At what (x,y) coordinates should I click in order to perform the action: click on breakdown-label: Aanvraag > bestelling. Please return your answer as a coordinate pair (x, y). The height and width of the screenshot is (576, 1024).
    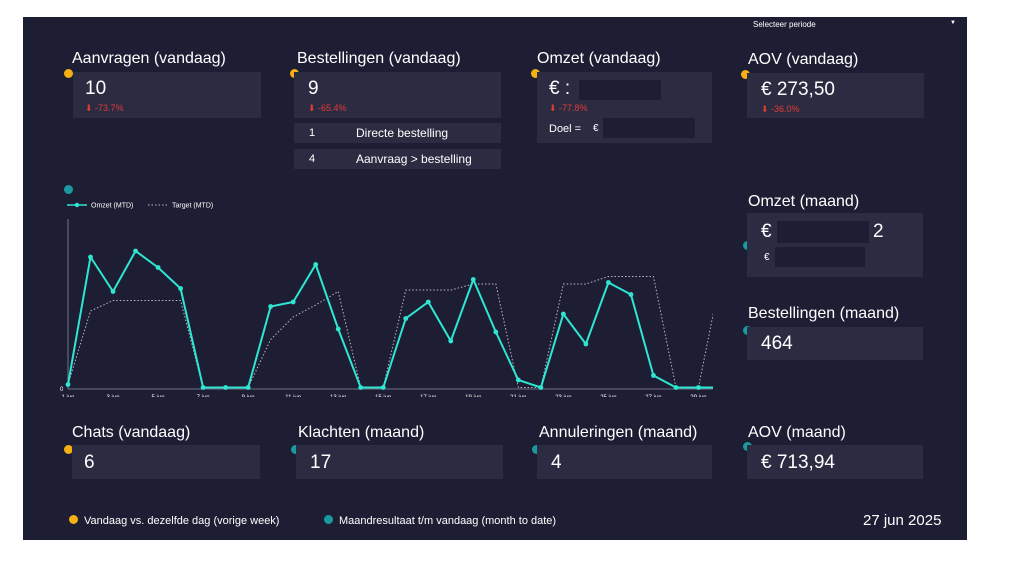
    Looking at the image, I should click on (414, 159).